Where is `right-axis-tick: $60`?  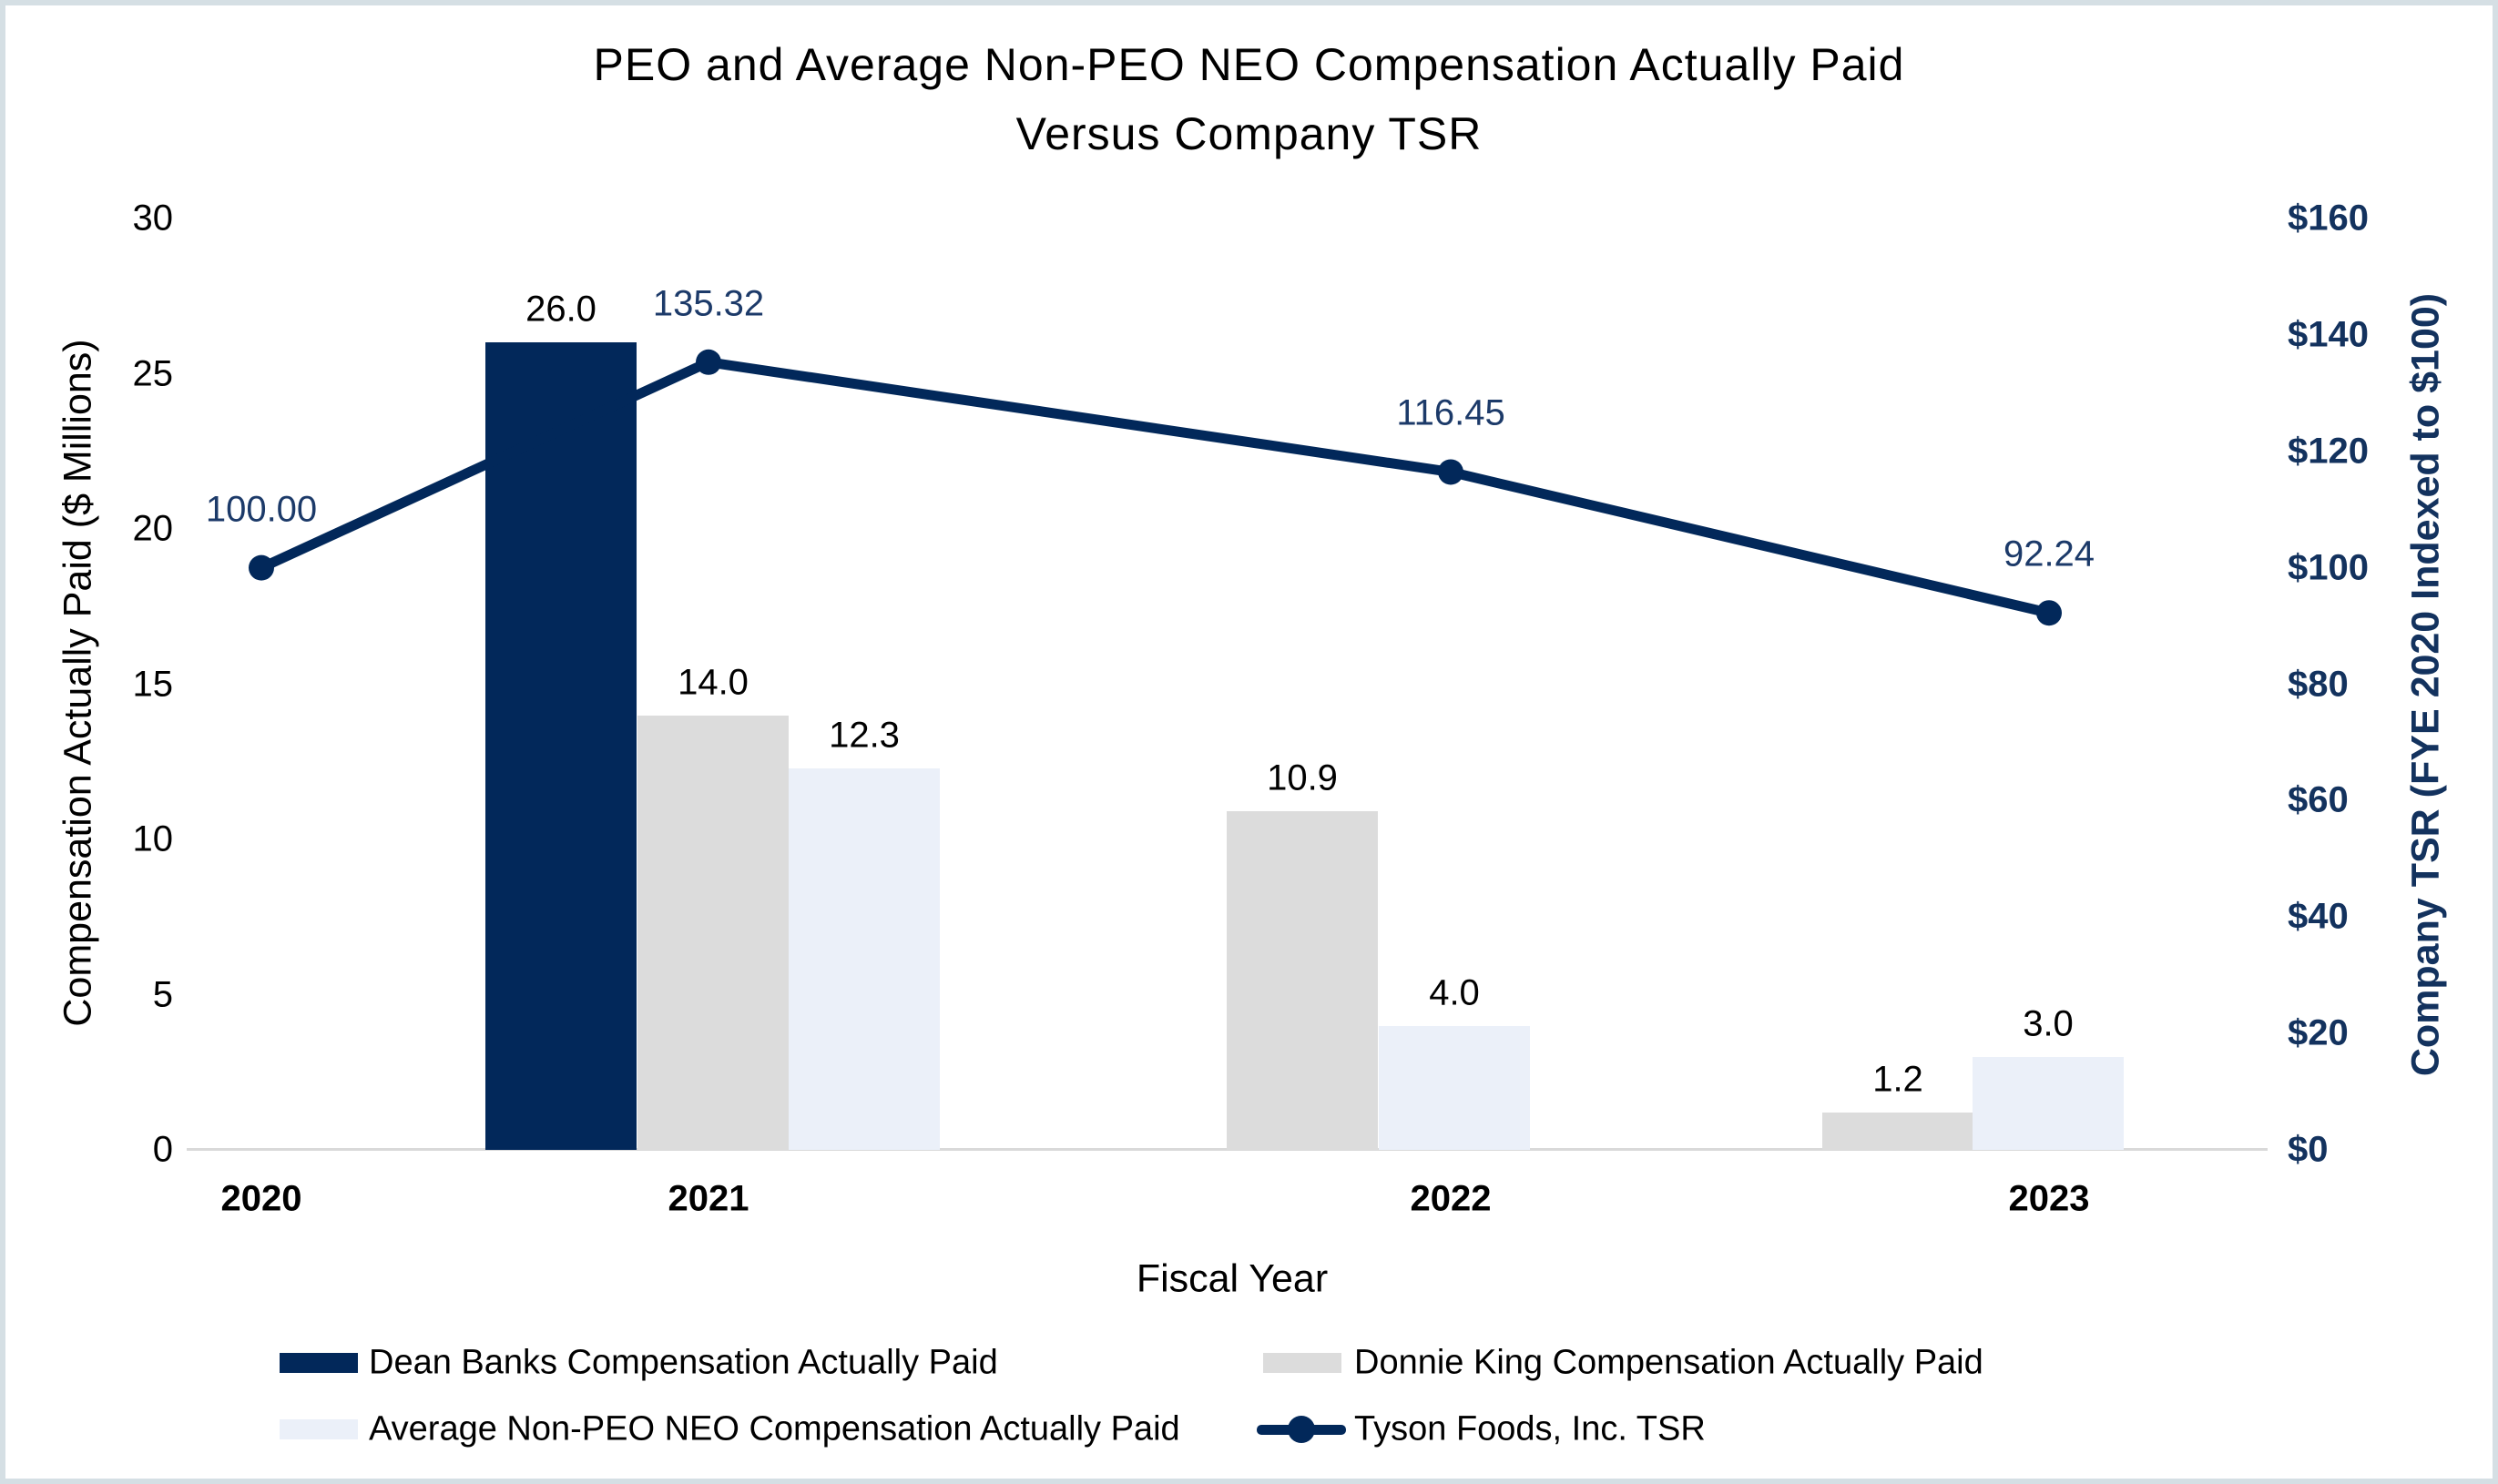
right-axis-tick: $60 is located at coordinates (2318, 799).